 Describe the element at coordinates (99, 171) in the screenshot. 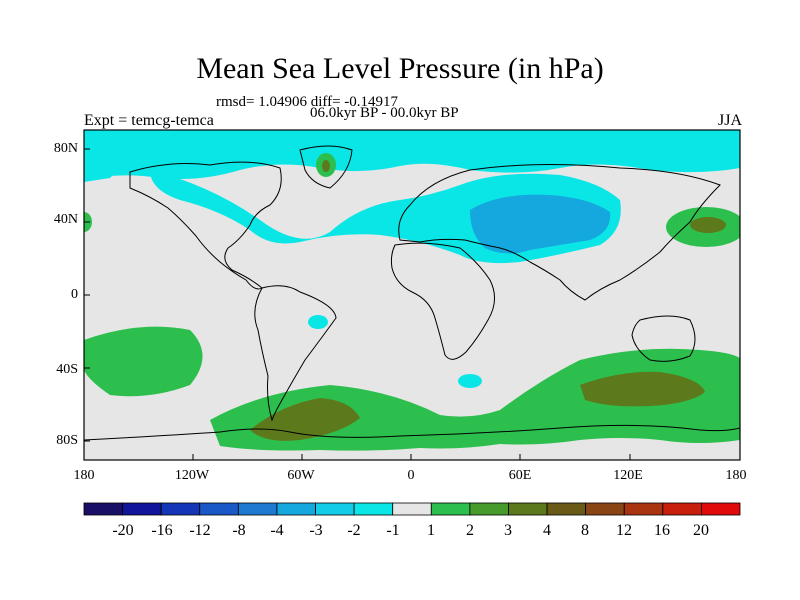

I see `pacific-low-anomaly` at that location.